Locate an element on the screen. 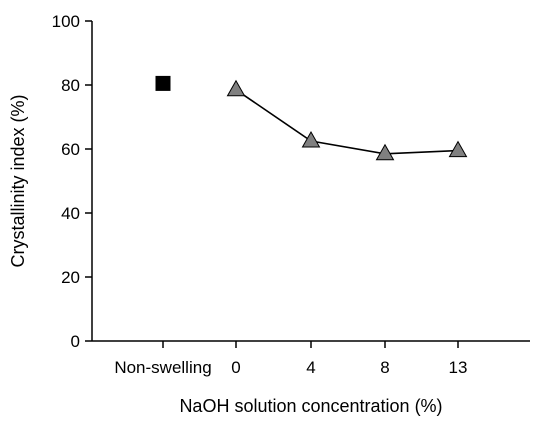 The height and width of the screenshot is (431, 543). y-tick-label: 40 is located at coordinates (70, 213).